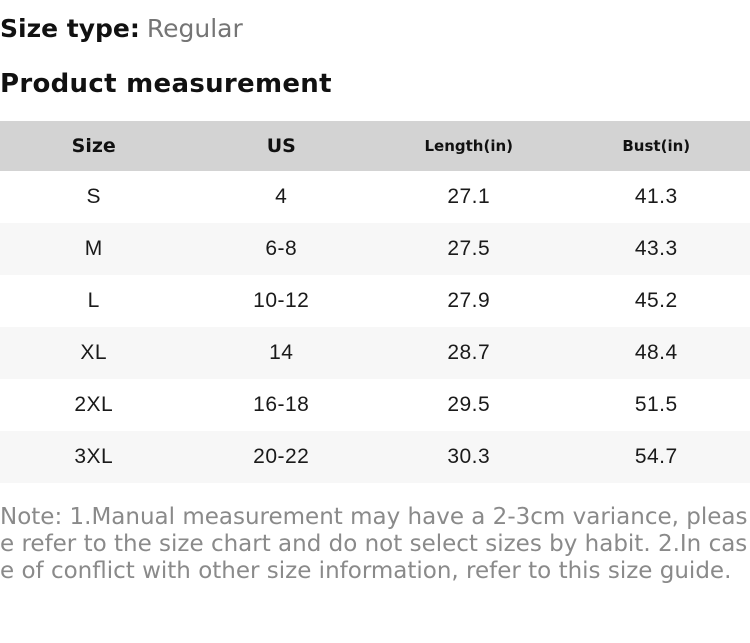  I want to click on table-cell: 20-22, so click(282, 457).